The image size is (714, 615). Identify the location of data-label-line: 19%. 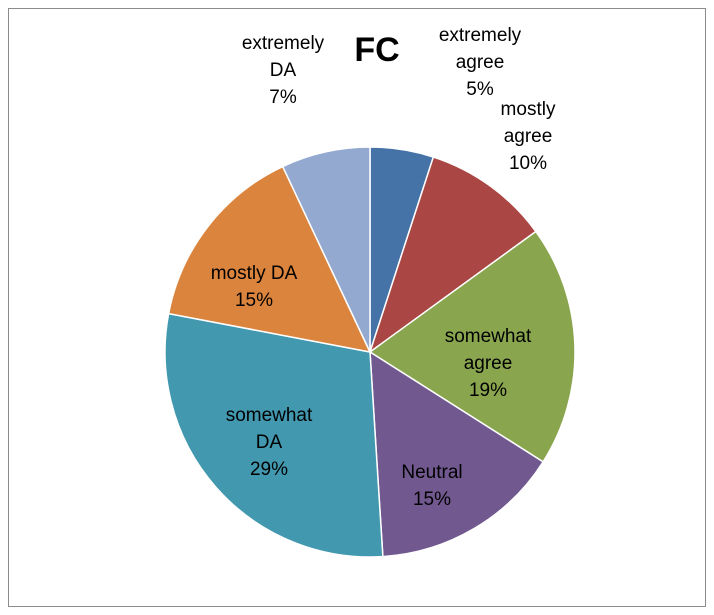
(488, 390).